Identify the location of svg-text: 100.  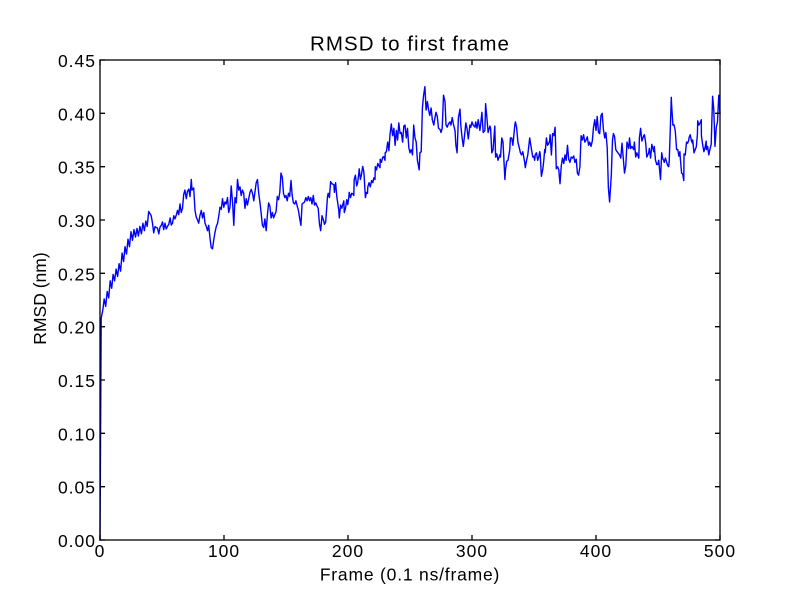
(224, 551).